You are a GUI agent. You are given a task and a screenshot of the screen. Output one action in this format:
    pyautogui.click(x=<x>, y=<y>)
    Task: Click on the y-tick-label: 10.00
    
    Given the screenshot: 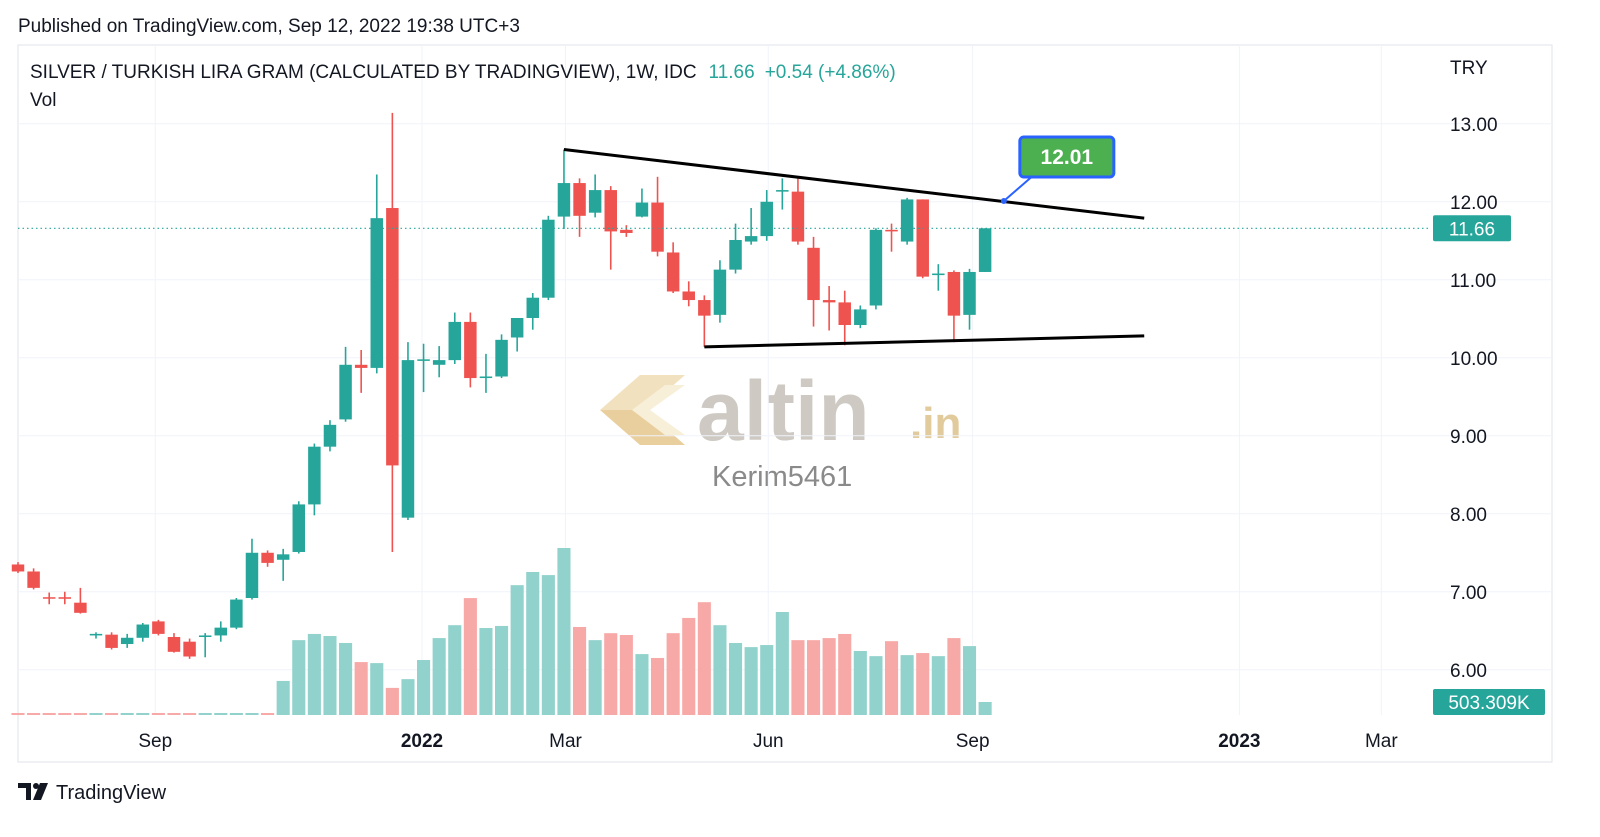 What is the action you would take?
    pyautogui.click(x=1474, y=359)
    